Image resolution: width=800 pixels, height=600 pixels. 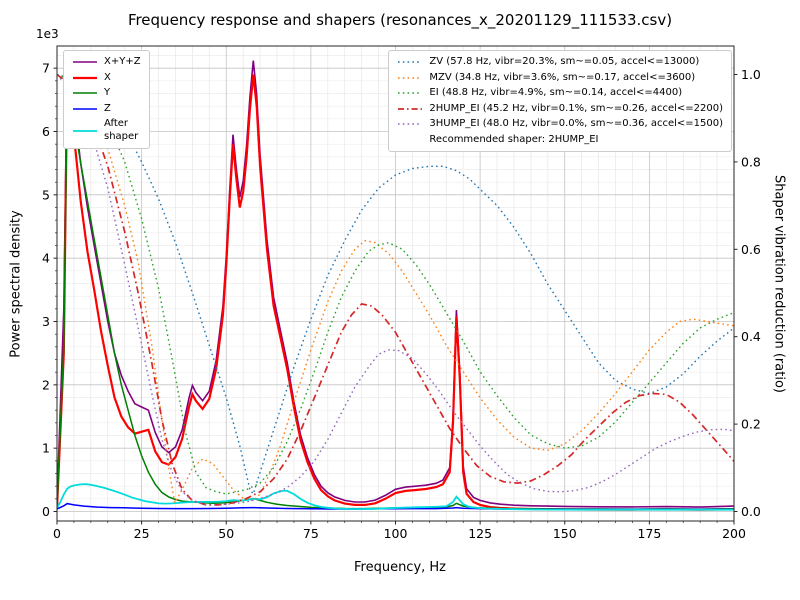 I want to click on y-axis-left-label: Power spectral density, so click(x=16, y=284).